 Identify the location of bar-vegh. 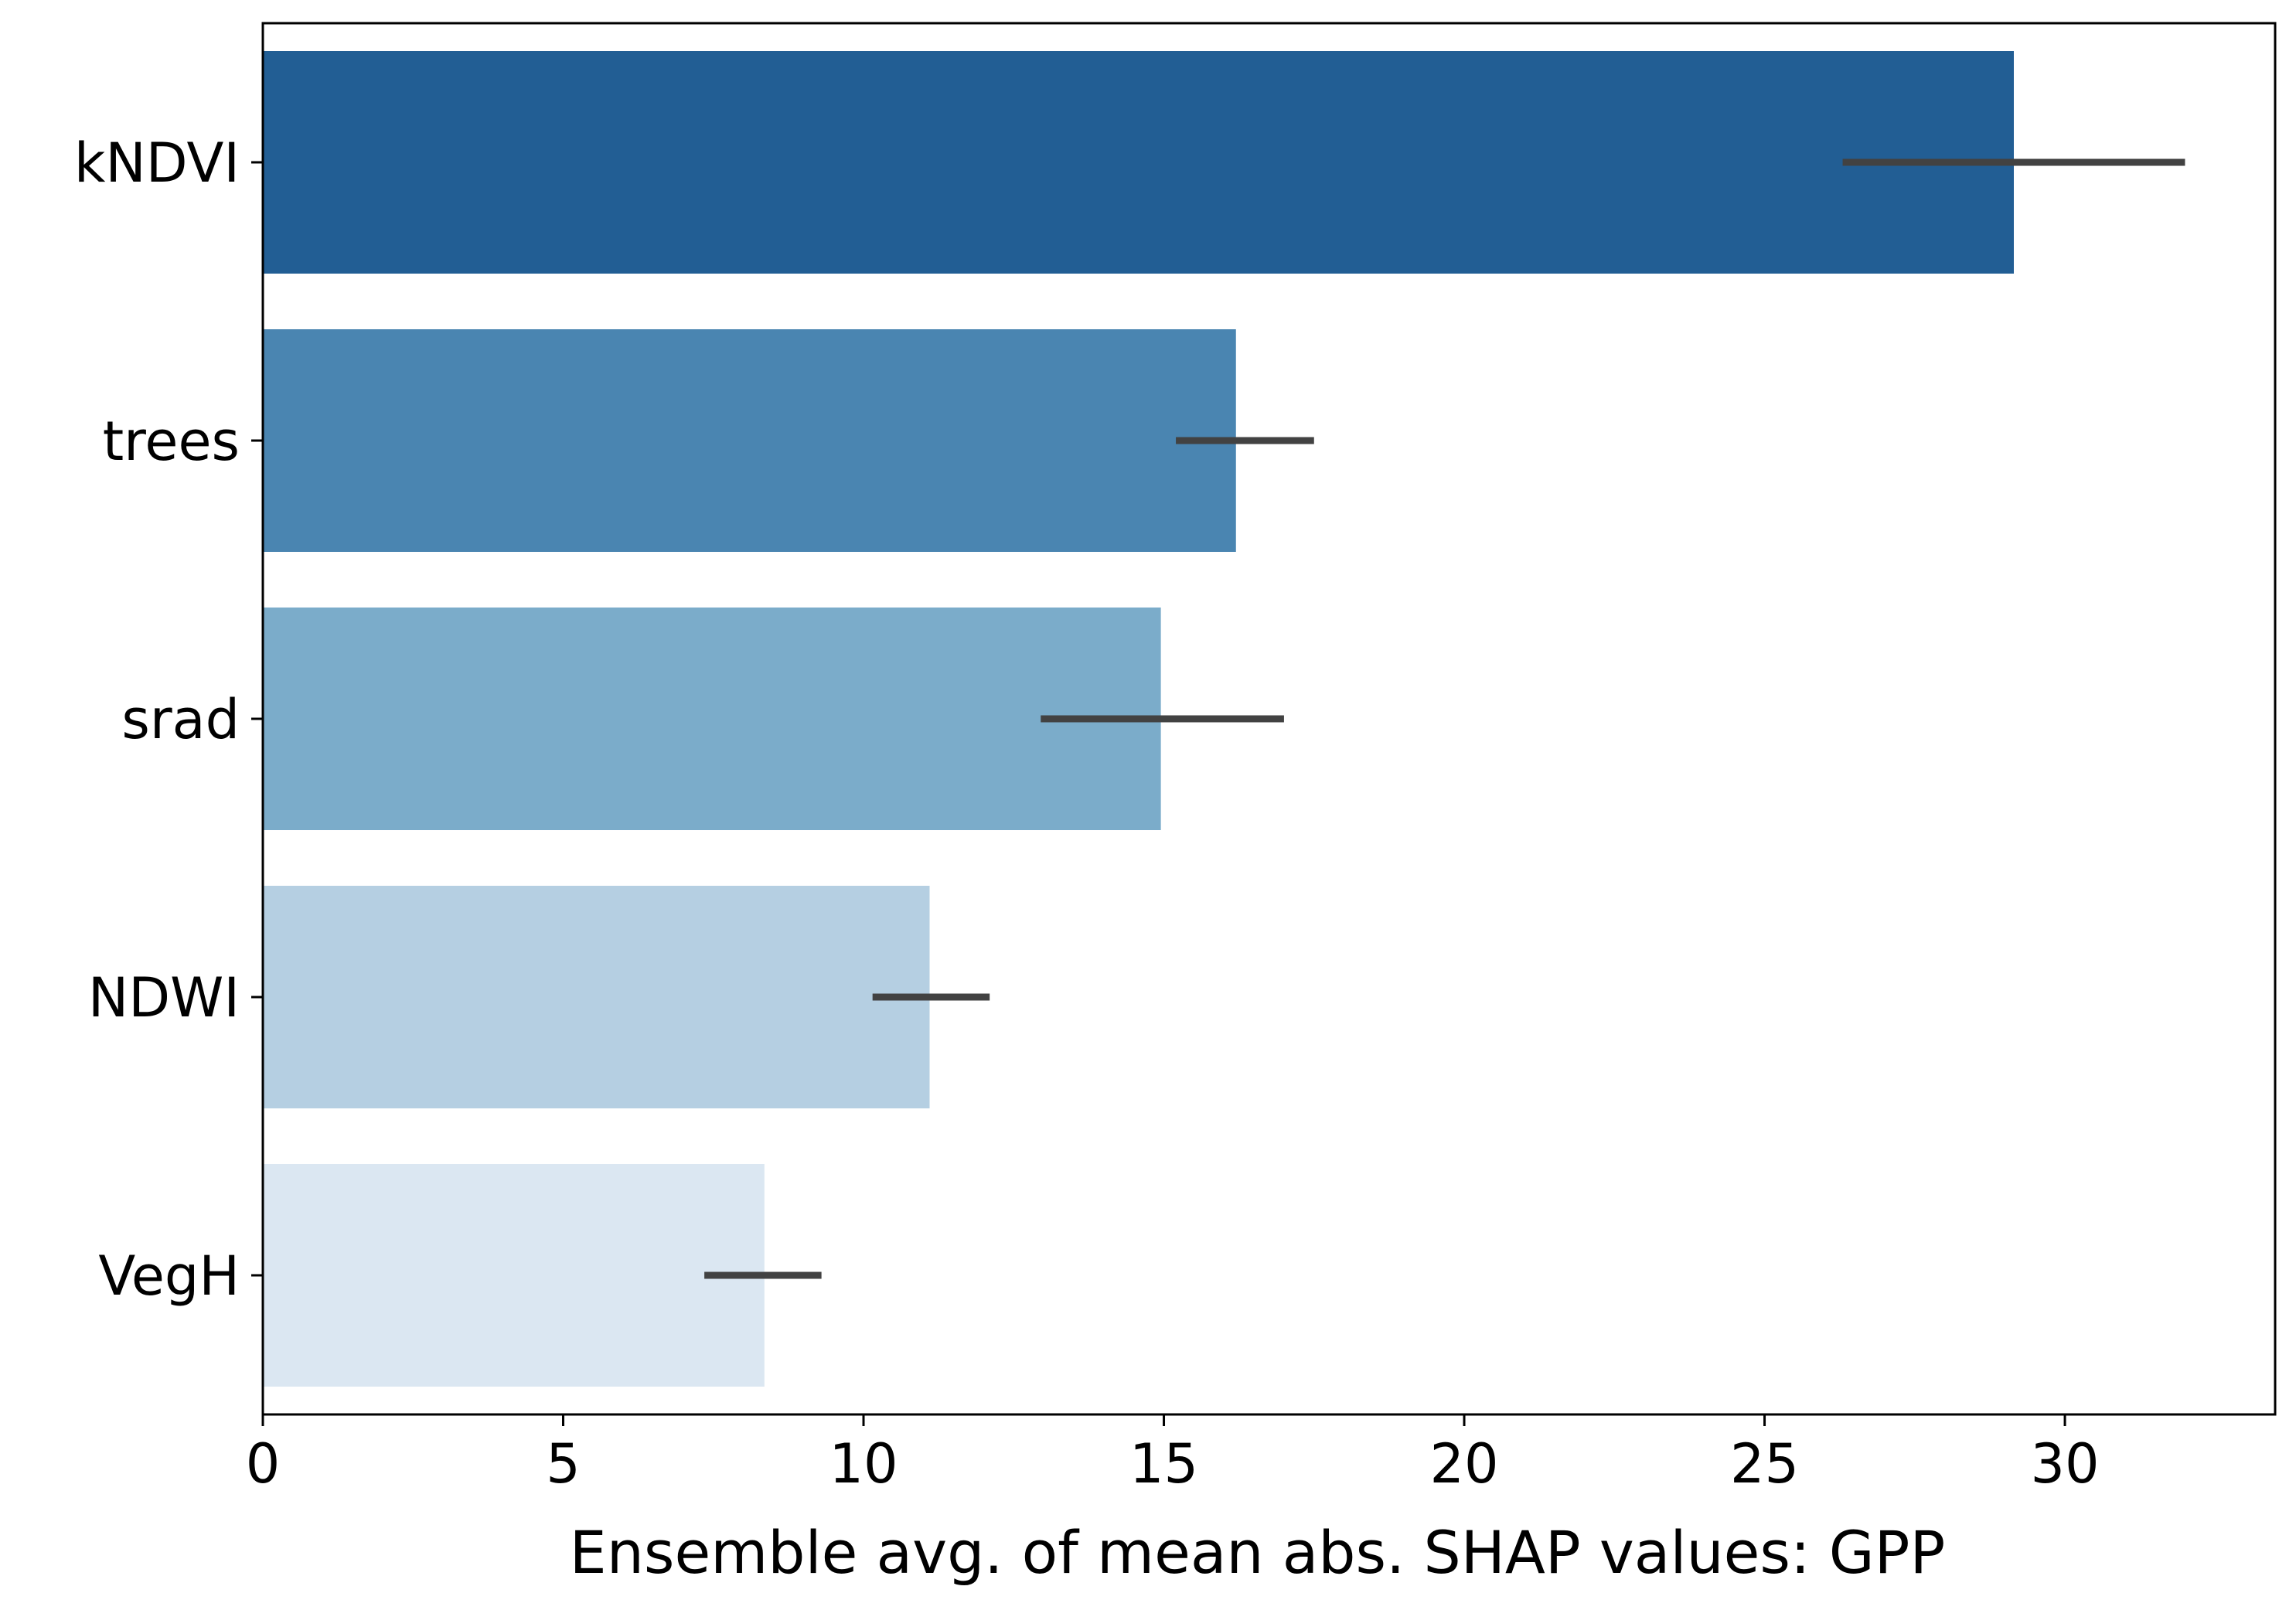
(514, 1275).